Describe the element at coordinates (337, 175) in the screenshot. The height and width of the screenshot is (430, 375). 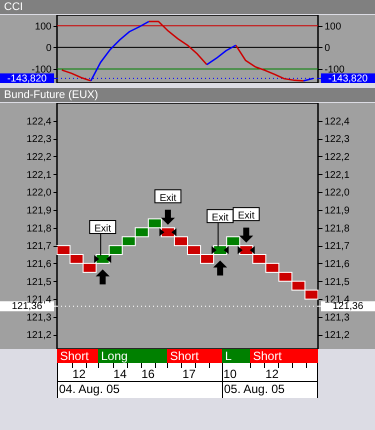
I see `y2-tick-label: 122,1` at that location.